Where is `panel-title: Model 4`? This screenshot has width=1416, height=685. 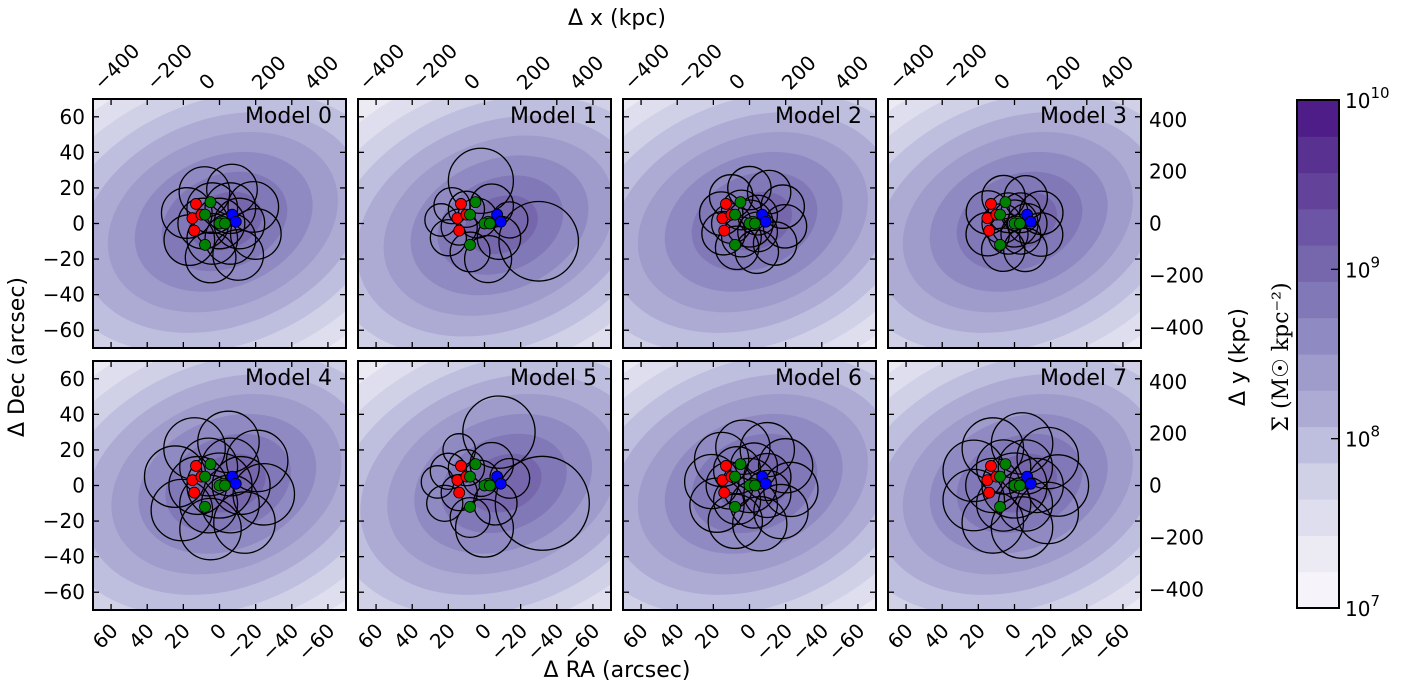
panel-title: Model 4 is located at coordinates (288, 378).